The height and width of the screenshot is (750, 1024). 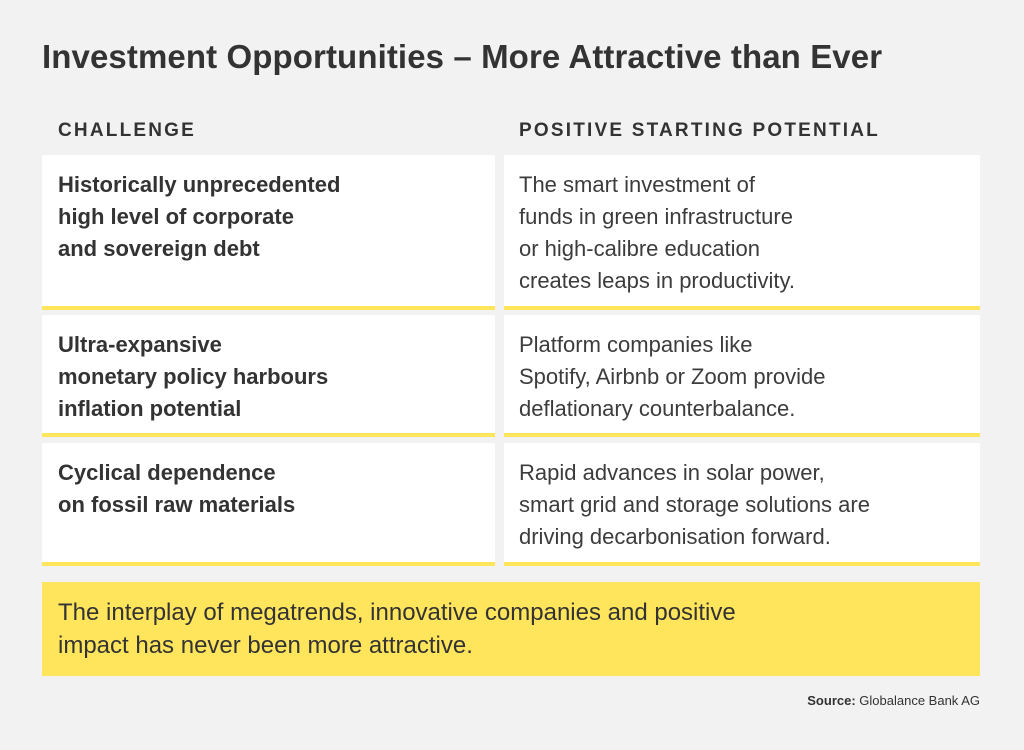 I want to click on challenge-line: and sovereign debt, so click(x=159, y=248).